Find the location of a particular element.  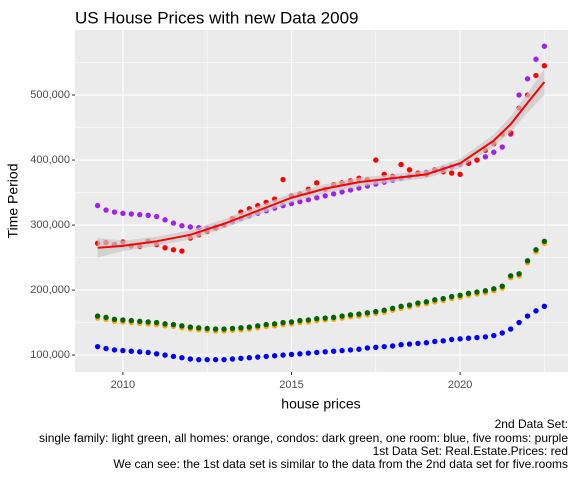

y-axis-label: Time Period is located at coordinates (13, 201).